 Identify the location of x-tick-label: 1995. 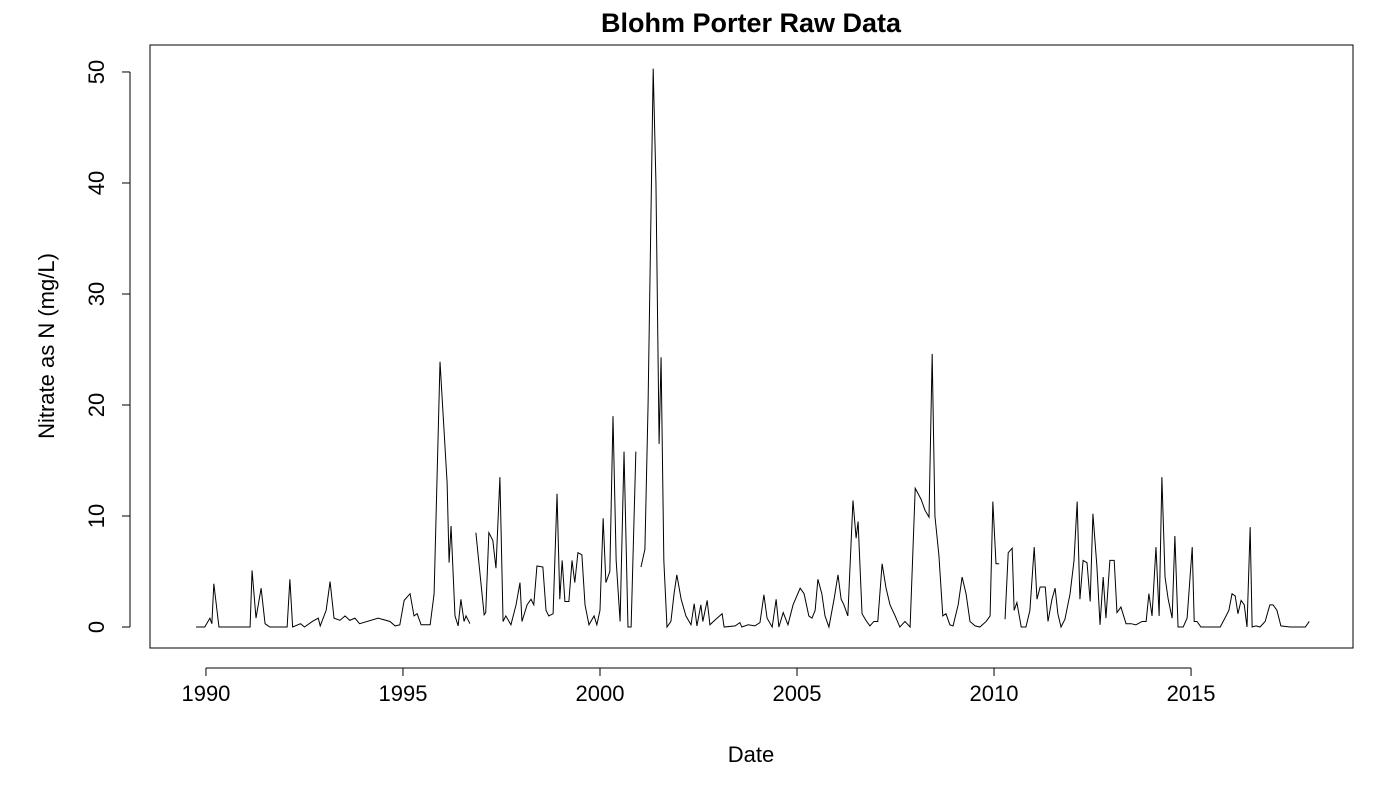
(402, 693).